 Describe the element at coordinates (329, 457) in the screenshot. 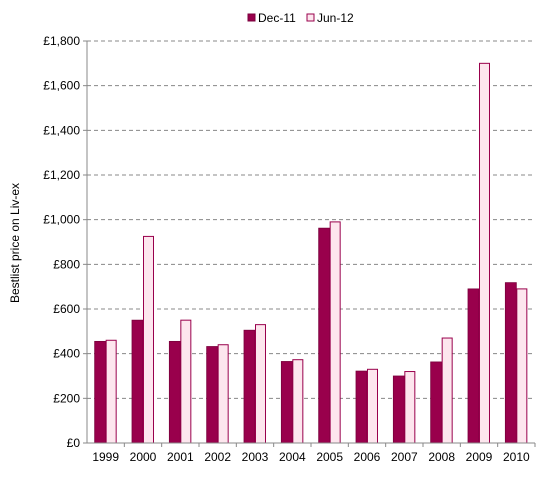

I see `x-tick-label: 2005` at that location.